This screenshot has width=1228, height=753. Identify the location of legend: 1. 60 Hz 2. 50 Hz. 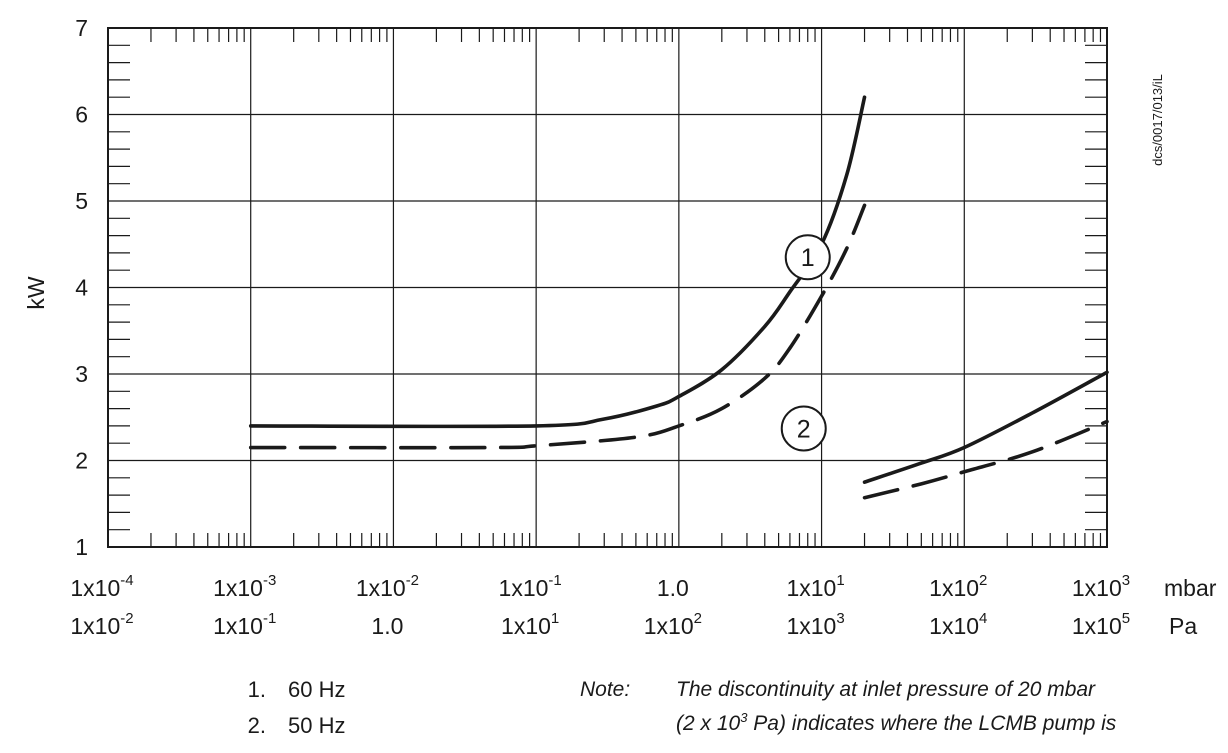
(281, 708).